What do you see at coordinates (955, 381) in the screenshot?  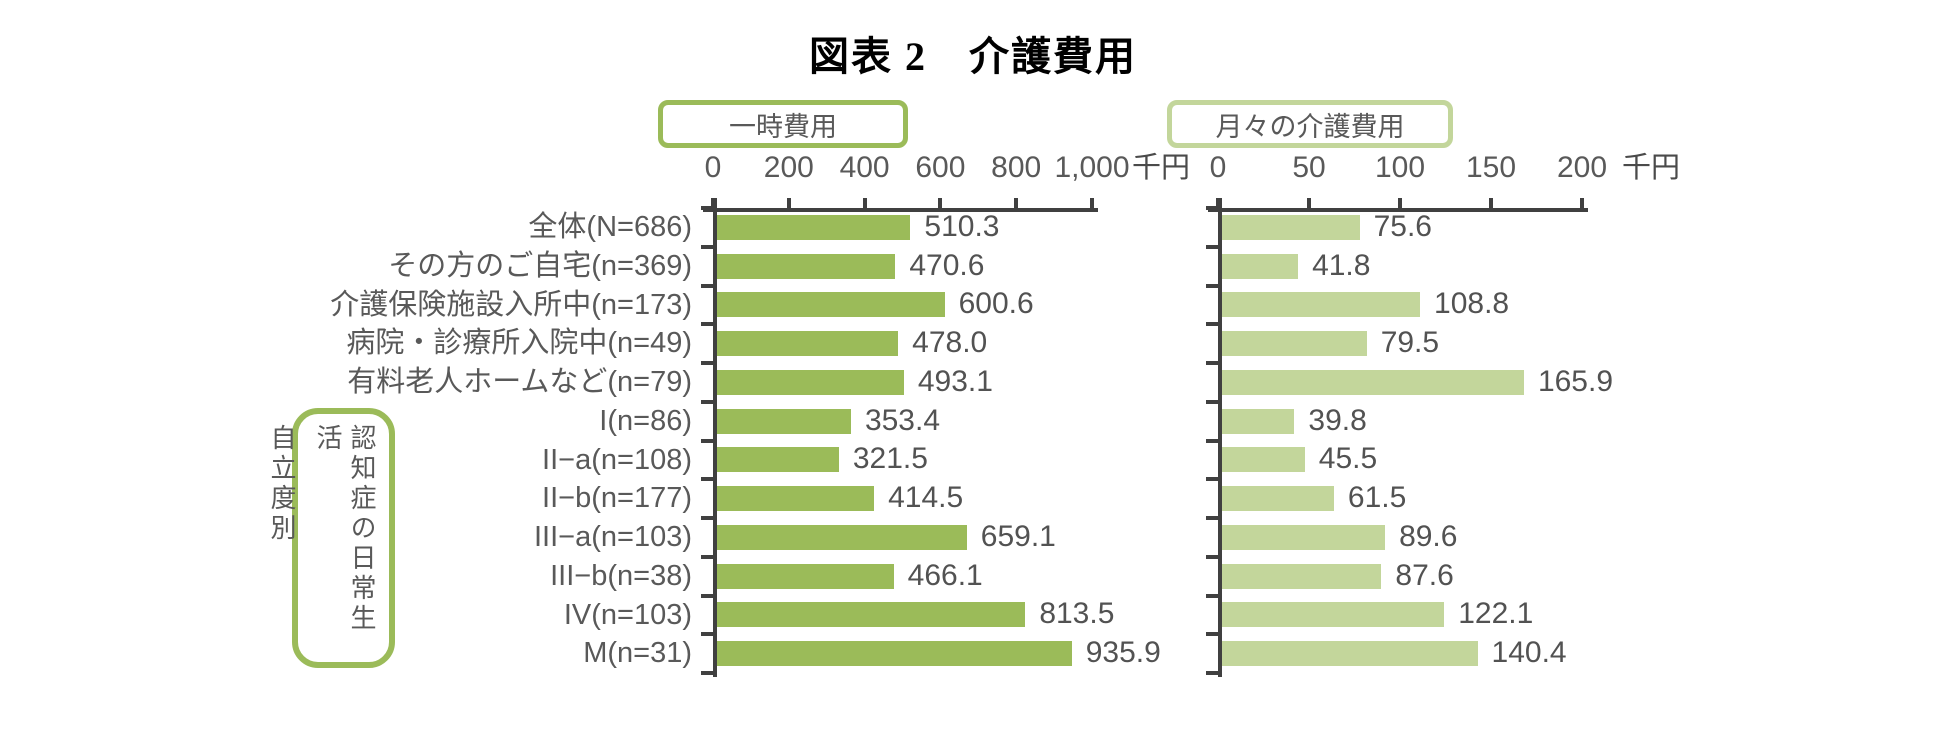 I see `bar-value-label: 493.1` at bounding box center [955, 381].